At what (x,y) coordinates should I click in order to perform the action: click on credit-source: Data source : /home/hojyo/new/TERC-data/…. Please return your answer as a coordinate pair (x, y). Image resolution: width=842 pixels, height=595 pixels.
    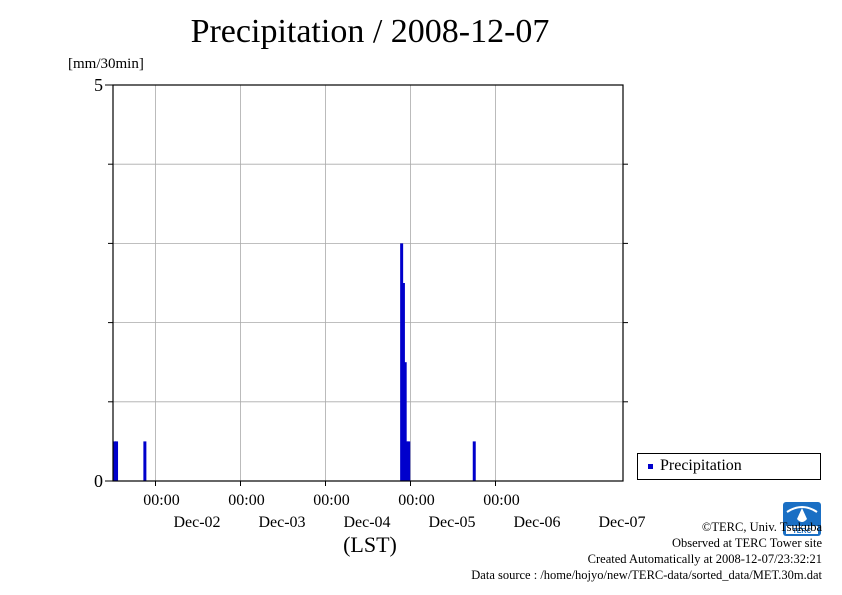
    Looking at the image, I should click on (646, 575).